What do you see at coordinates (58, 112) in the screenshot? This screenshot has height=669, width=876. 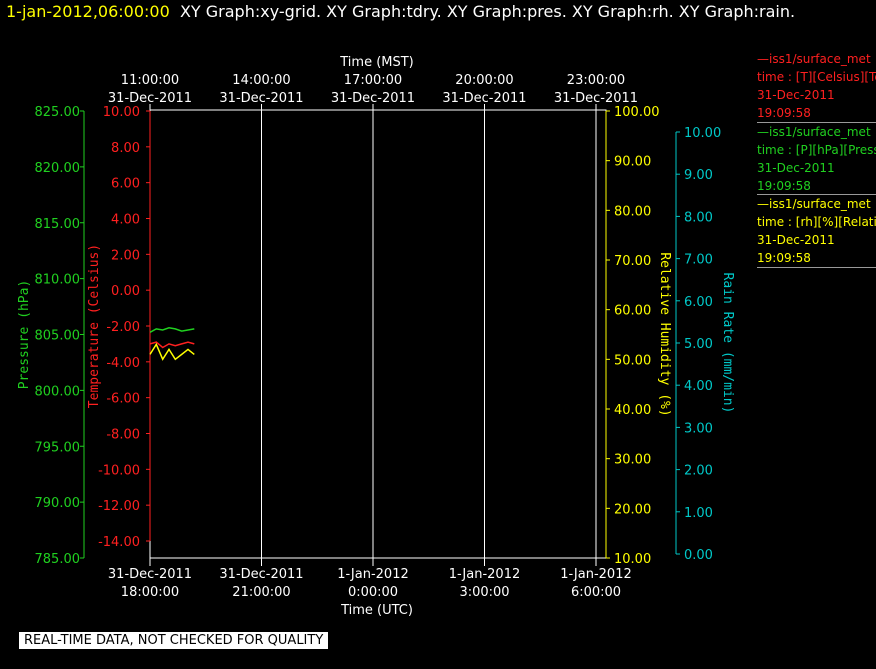 I see `pressure-tick-label: 825.00` at bounding box center [58, 112].